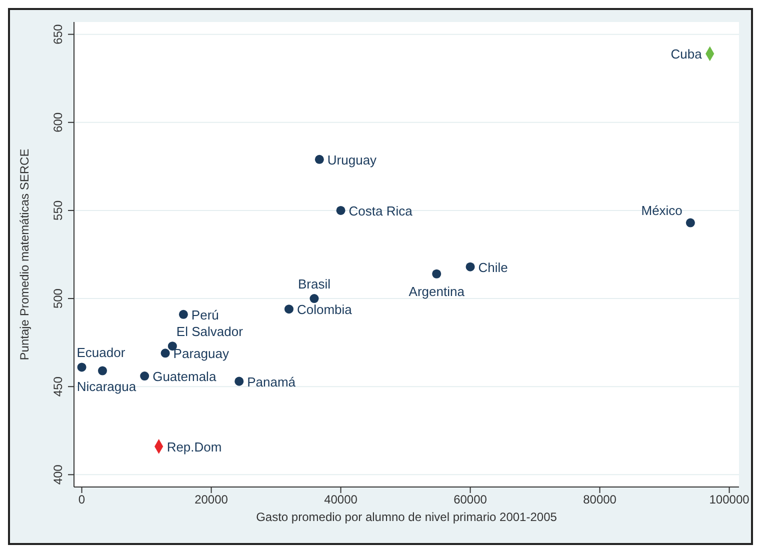  What do you see at coordinates (381, 210) in the screenshot?
I see `annotation: Costa Rica` at bounding box center [381, 210].